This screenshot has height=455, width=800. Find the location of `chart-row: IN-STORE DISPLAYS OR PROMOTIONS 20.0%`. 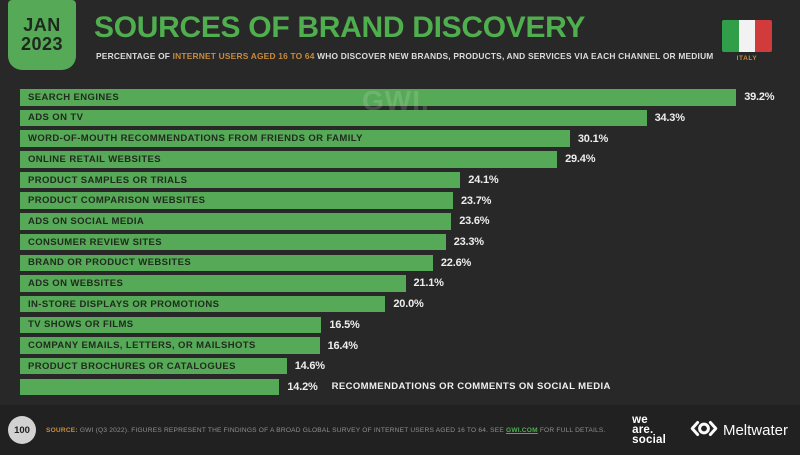

chart-row: IN-STORE DISPLAYS OR PROMOTIONS 20.0% is located at coordinates (400, 304).